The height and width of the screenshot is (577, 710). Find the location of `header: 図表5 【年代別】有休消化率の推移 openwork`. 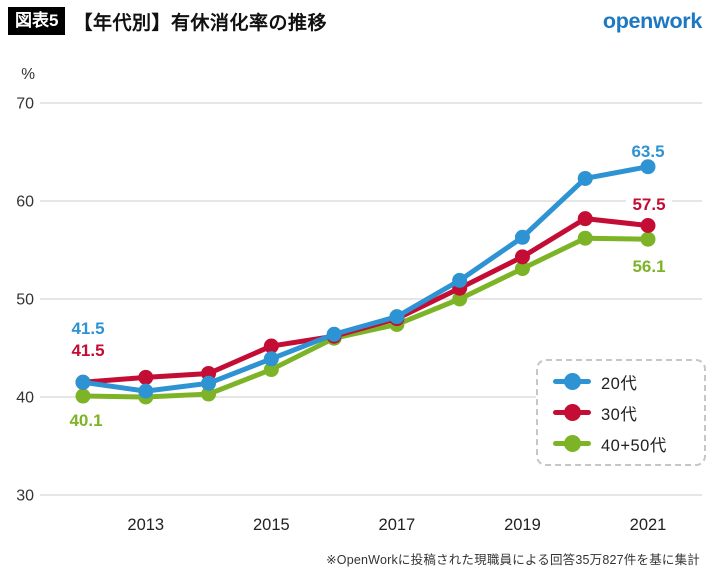

header: 図表5 【年代別】有休消化率の推移 openwork is located at coordinates (355, 21).